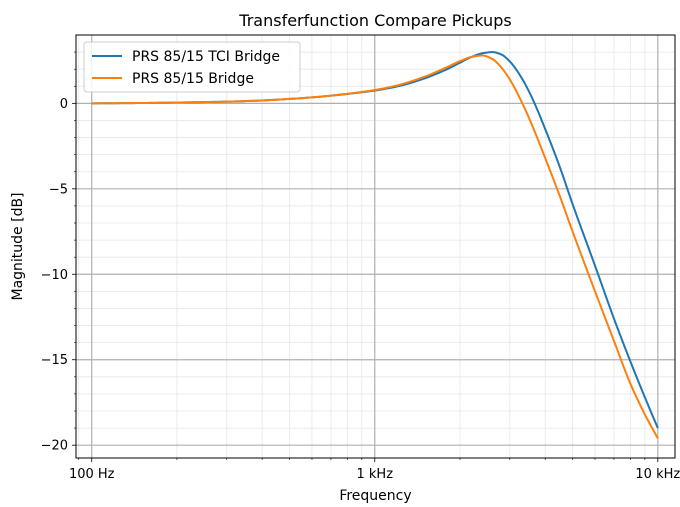 This screenshot has height=507, width=680. What do you see at coordinates (374, 20) in the screenshot?
I see `chart-title: Transferfunction Compare Pickups` at bounding box center [374, 20].